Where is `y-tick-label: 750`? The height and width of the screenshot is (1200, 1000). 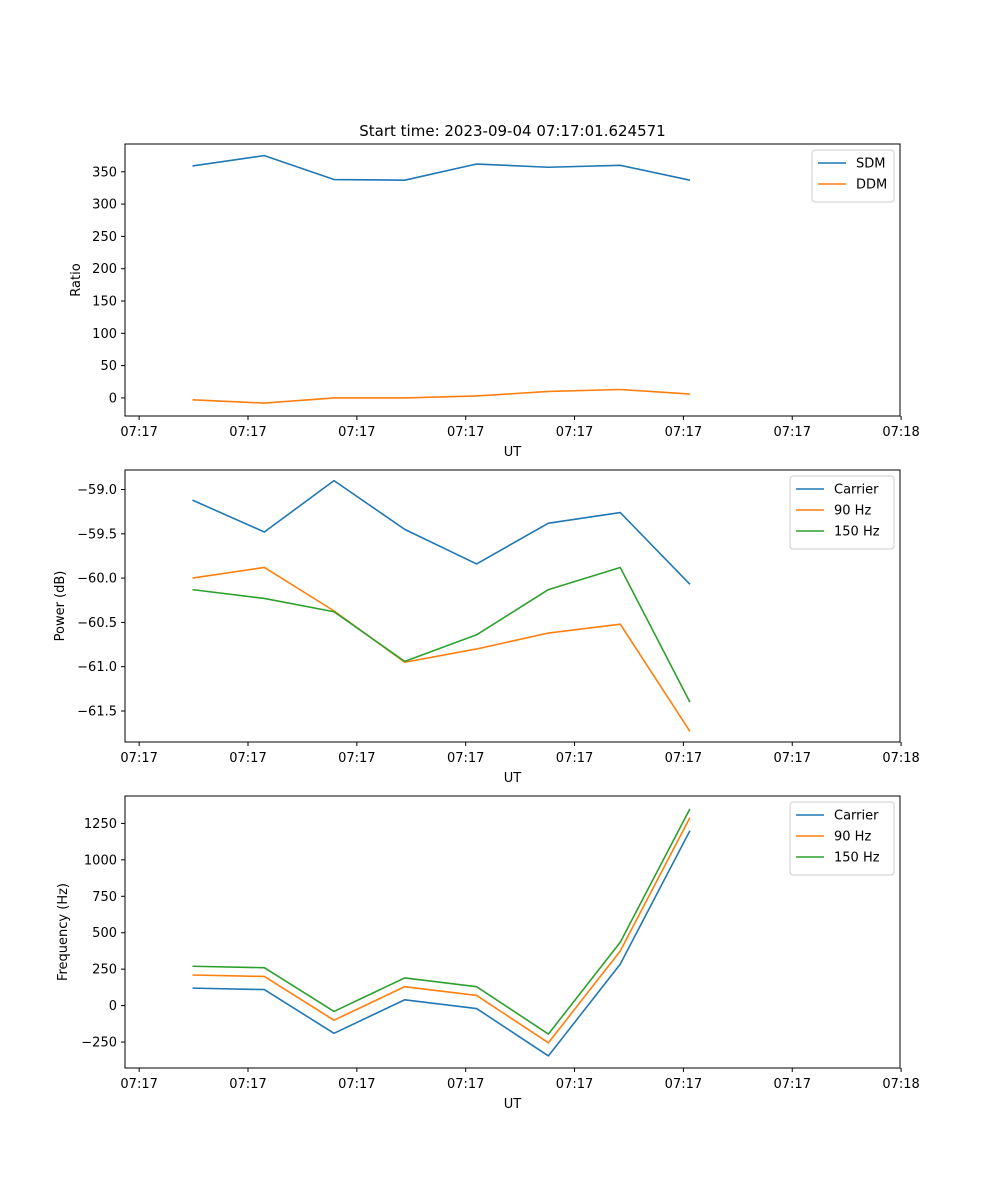
y-tick-label: 750 is located at coordinates (104, 897).